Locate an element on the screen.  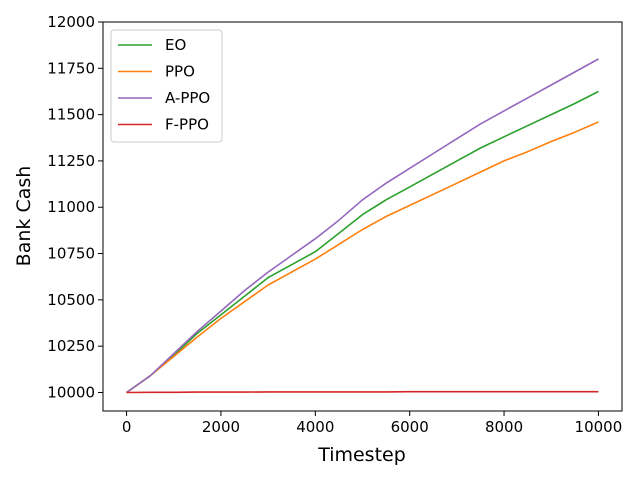
x-tick-label: 8000 is located at coordinates (504, 427).